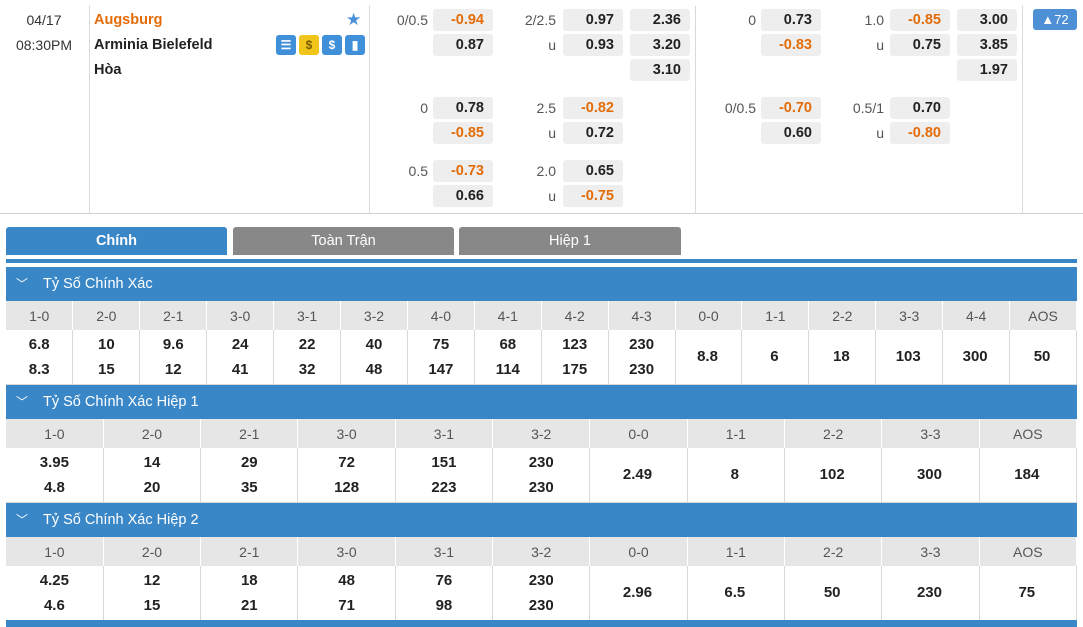  What do you see at coordinates (593, 171) in the screenshot?
I see `odds-cell: 0.65` at bounding box center [593, 171].